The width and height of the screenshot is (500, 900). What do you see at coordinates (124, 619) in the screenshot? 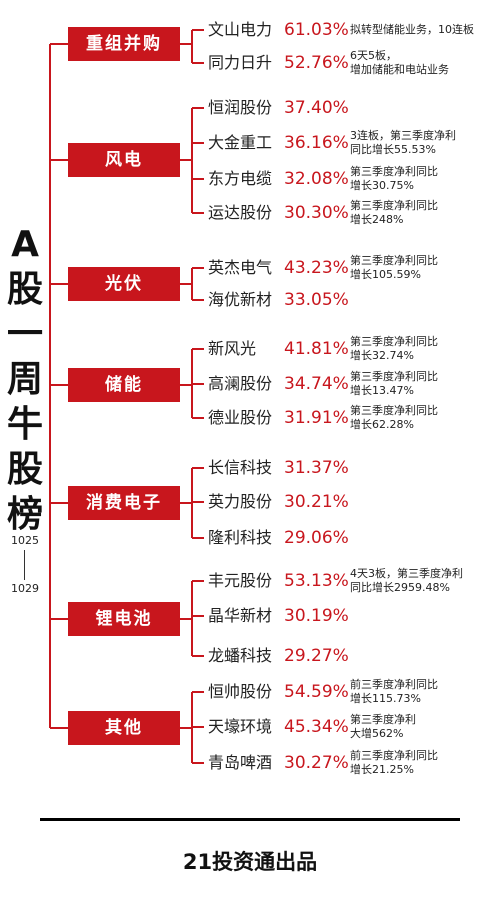
I see `category-label: 锂电池` at bounding box center [124, 619].